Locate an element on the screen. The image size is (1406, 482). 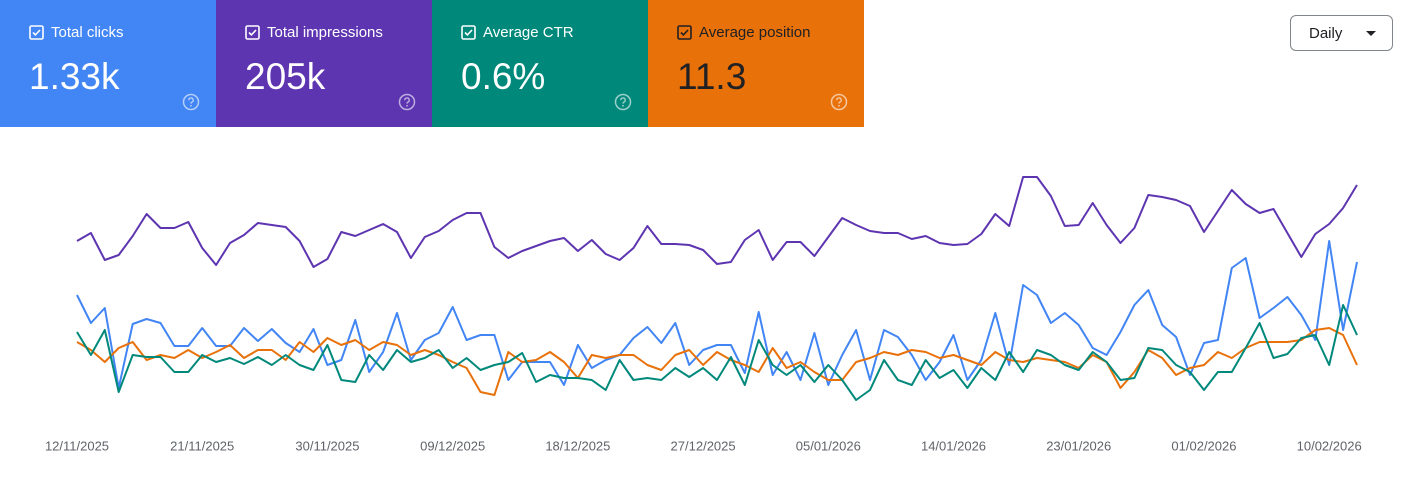
x-tick-label: 12/11/2025 is located at coordinates (77, 445).